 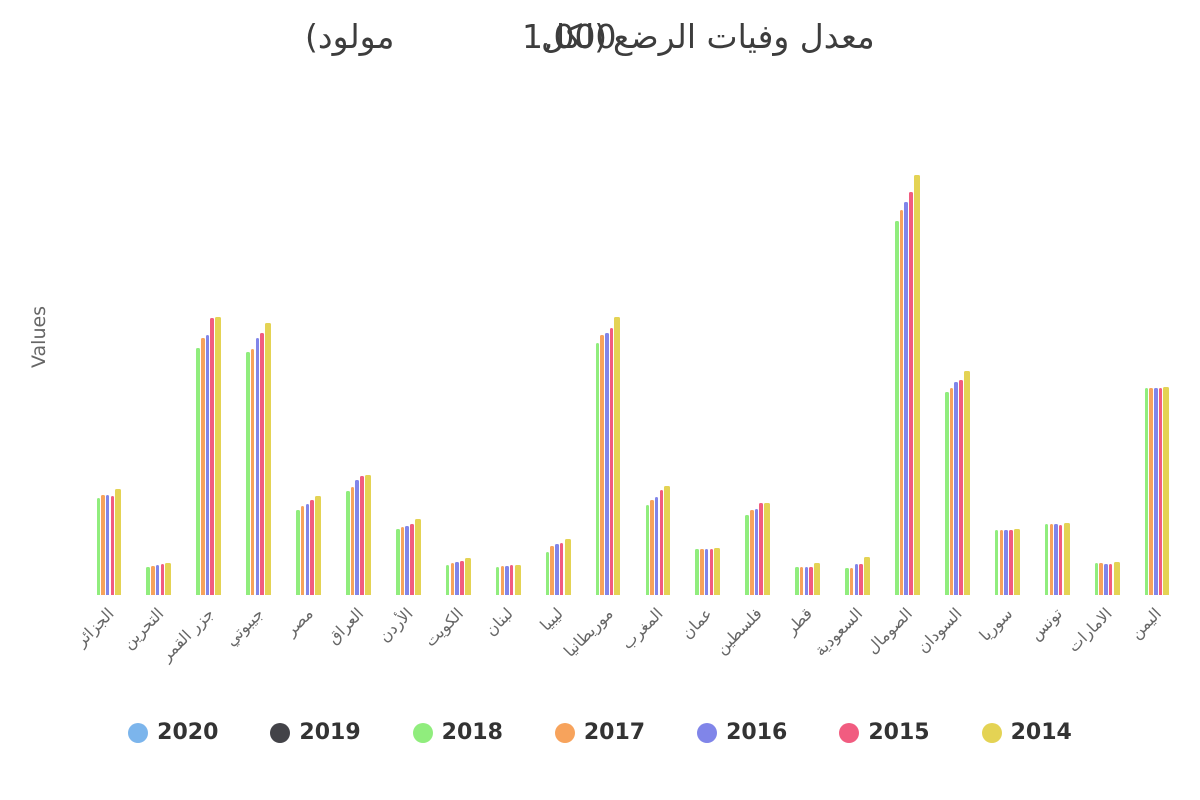 What do you see at coordinates (457, 732) in the screenshot?
I see `legend-item-2018: 2018` at bounding box center [457, 732].